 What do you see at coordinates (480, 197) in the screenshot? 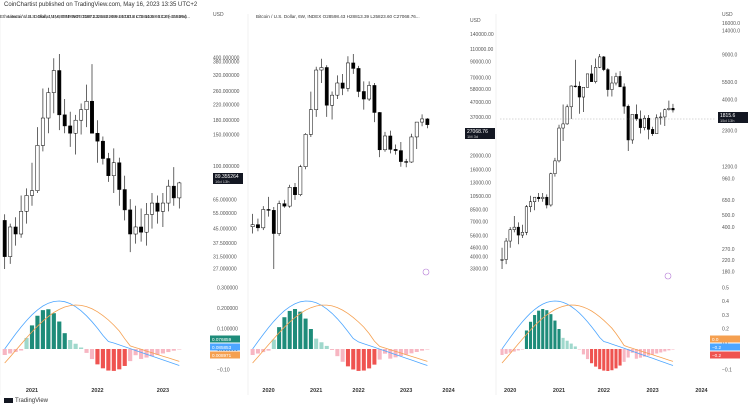
I see `eth-y-tick-11: 10500.00` at bounding box center [480, 197].